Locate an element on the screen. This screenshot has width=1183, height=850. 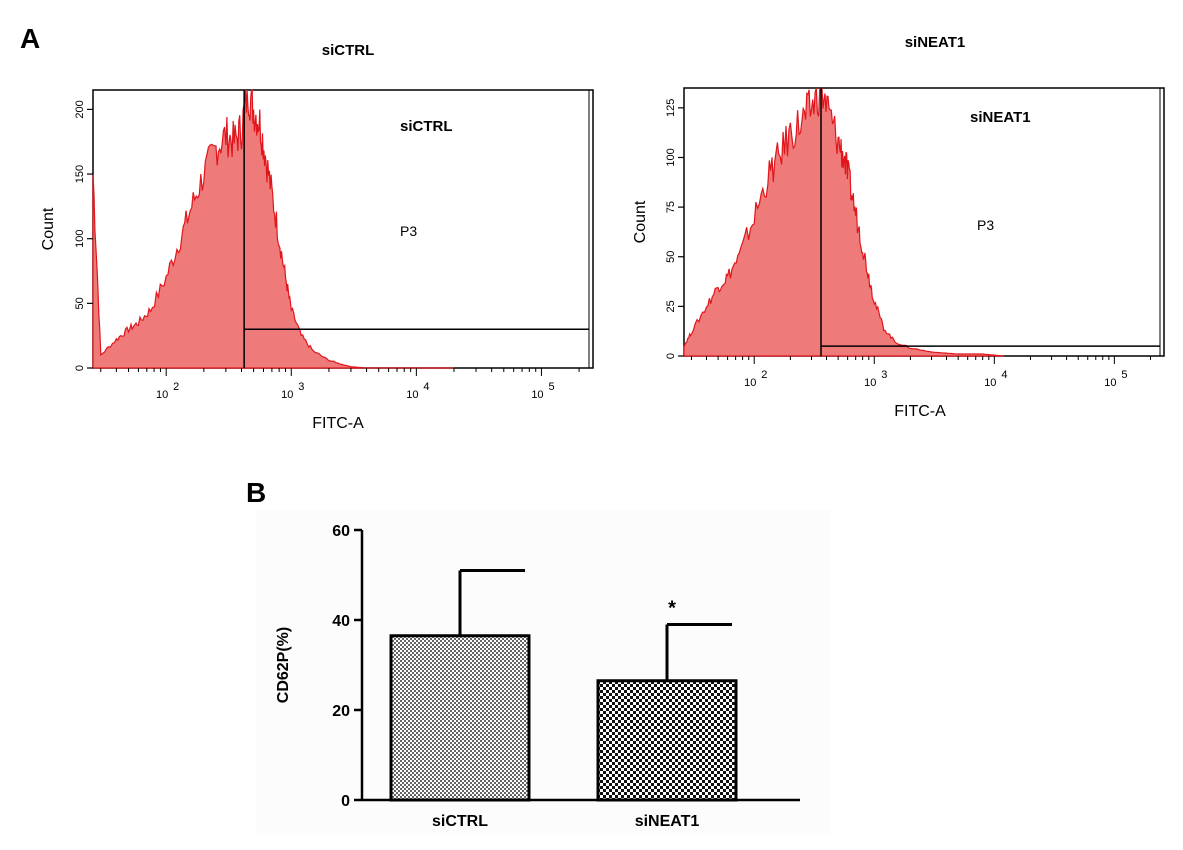
bar-y-tick-label: 0 is located at coordinates (345, 801).